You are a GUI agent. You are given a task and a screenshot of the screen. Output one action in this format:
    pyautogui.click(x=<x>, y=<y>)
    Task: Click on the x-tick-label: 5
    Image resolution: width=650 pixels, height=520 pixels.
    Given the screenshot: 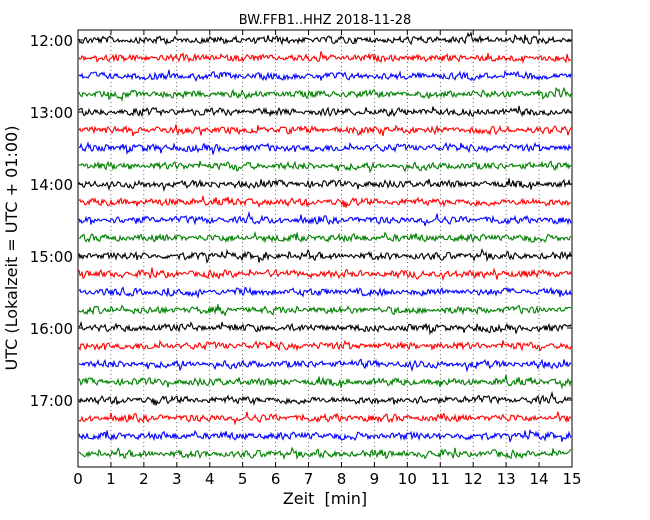 What is the action you would take?
    pyautogui.click(x=243, y=479)
    